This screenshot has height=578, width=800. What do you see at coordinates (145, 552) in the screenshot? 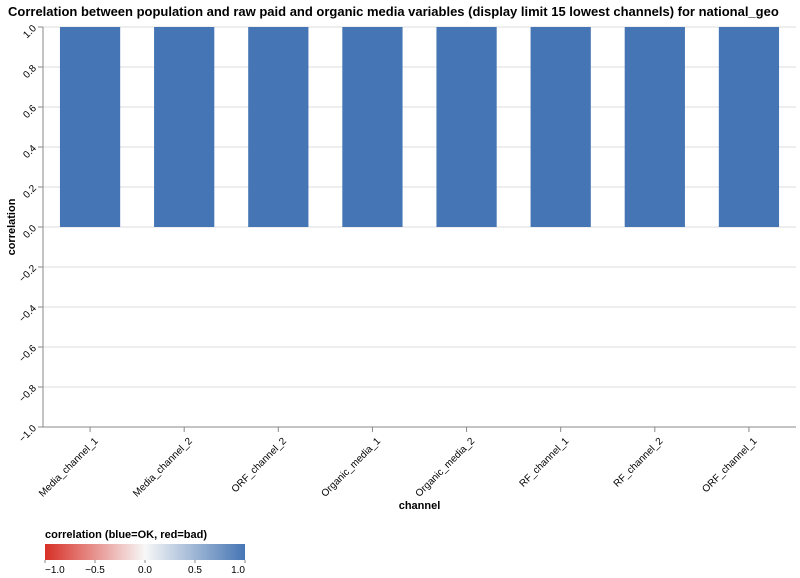
I see `legend-gradient-bar` at bounding box center [145, 552].